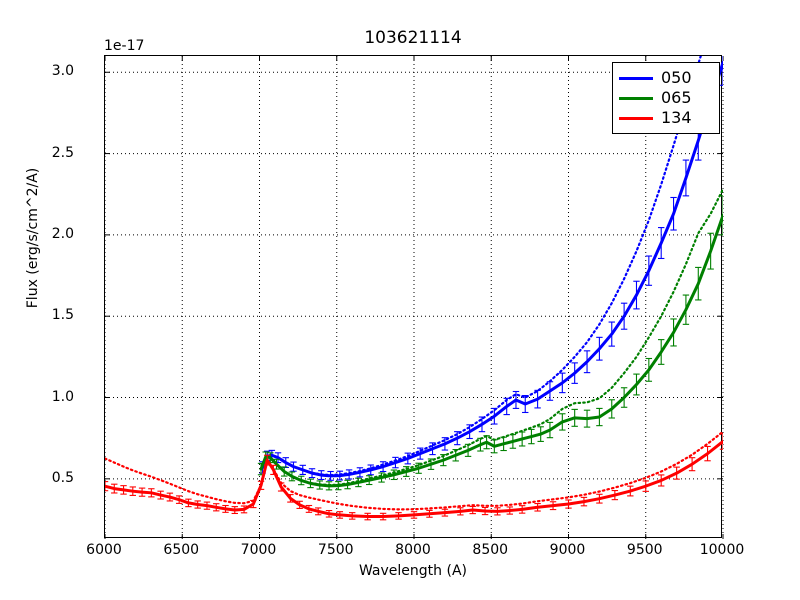 This screenshot has height=600, width=800. I want to click on x-tick-label: 10000, so click(722, 550).